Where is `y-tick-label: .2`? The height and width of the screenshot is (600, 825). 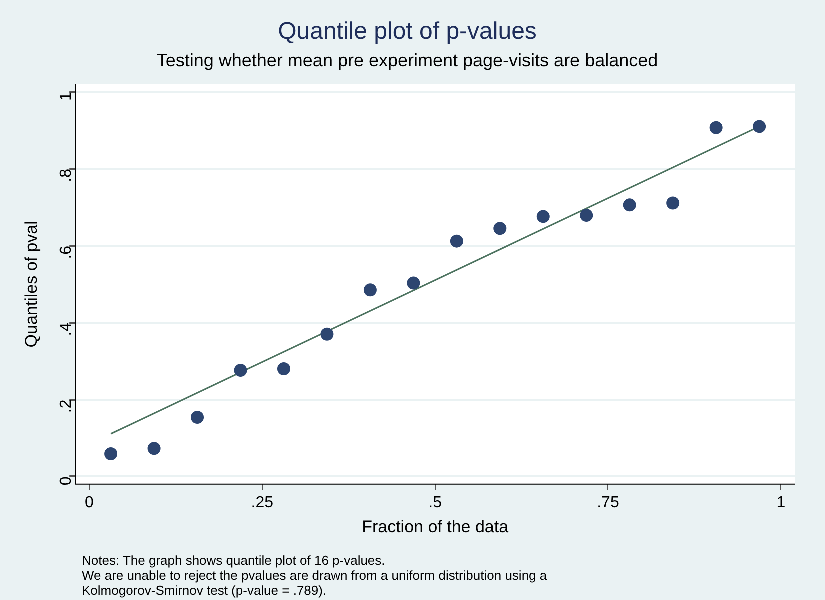
y-tick-label: .2 is located at coordinates (67, 407).